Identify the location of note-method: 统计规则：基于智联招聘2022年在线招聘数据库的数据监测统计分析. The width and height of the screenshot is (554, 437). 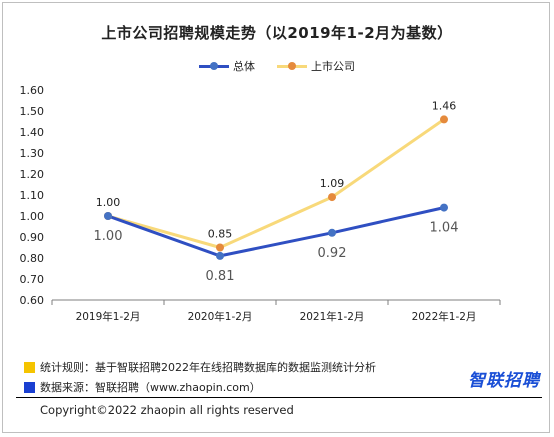
(200, 367).